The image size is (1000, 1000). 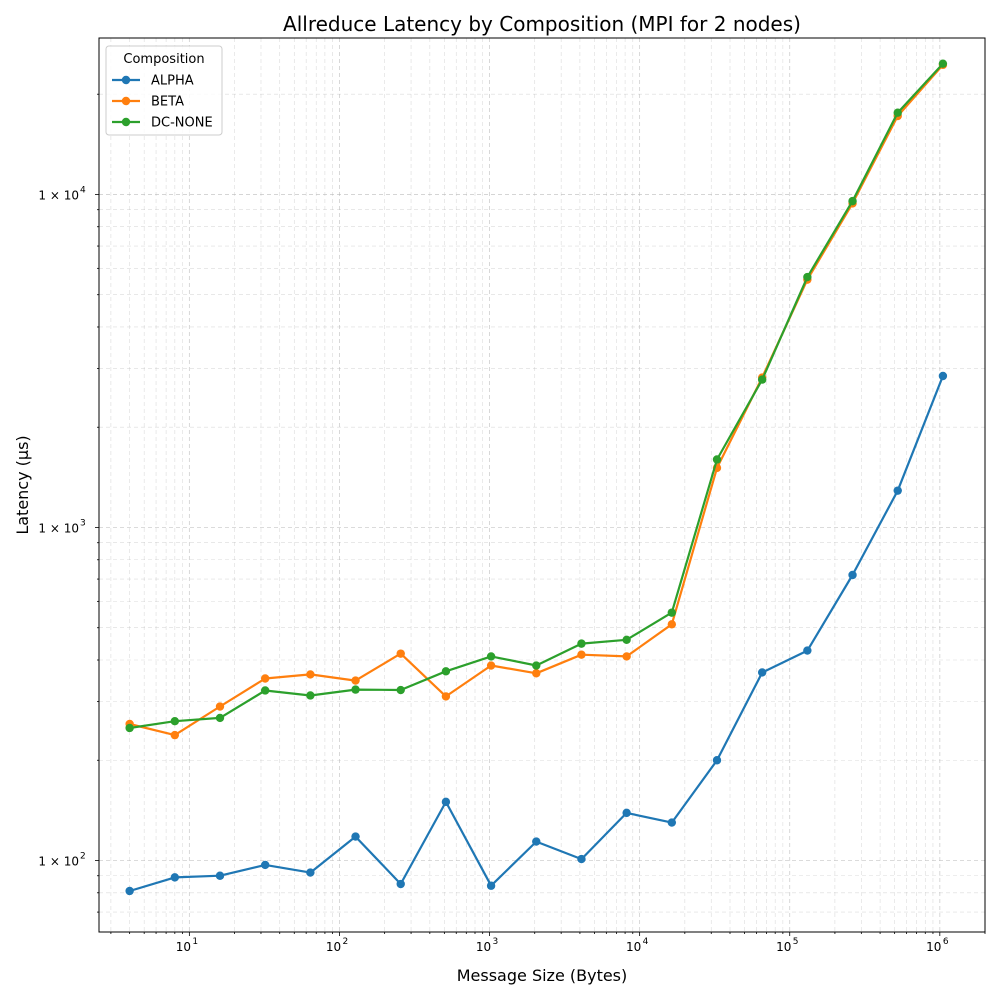 What do you see at coordinates (946, 942) in the screenshot?
I see `x-tick-label-exponent: 6` at bounding box center [946, 942].